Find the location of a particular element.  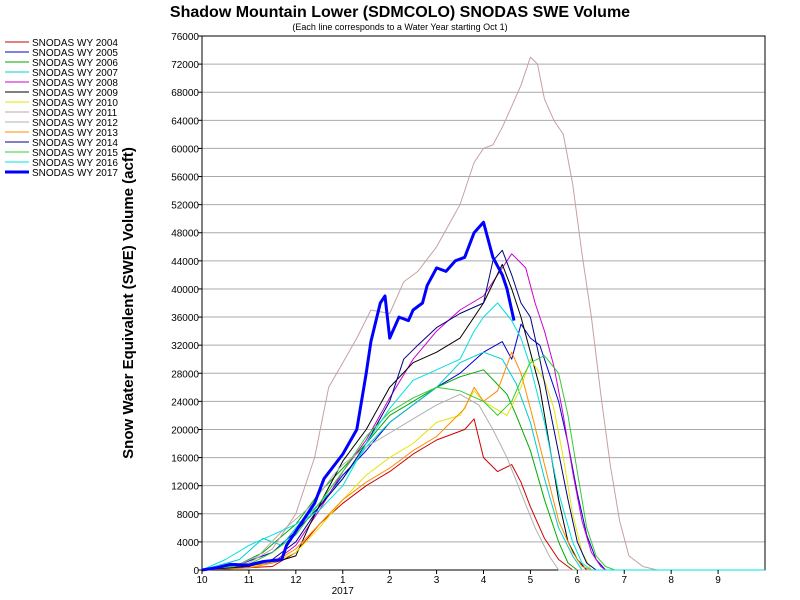

legend-label: SNODAS WY 2013 is located at coordinates (75, 133).